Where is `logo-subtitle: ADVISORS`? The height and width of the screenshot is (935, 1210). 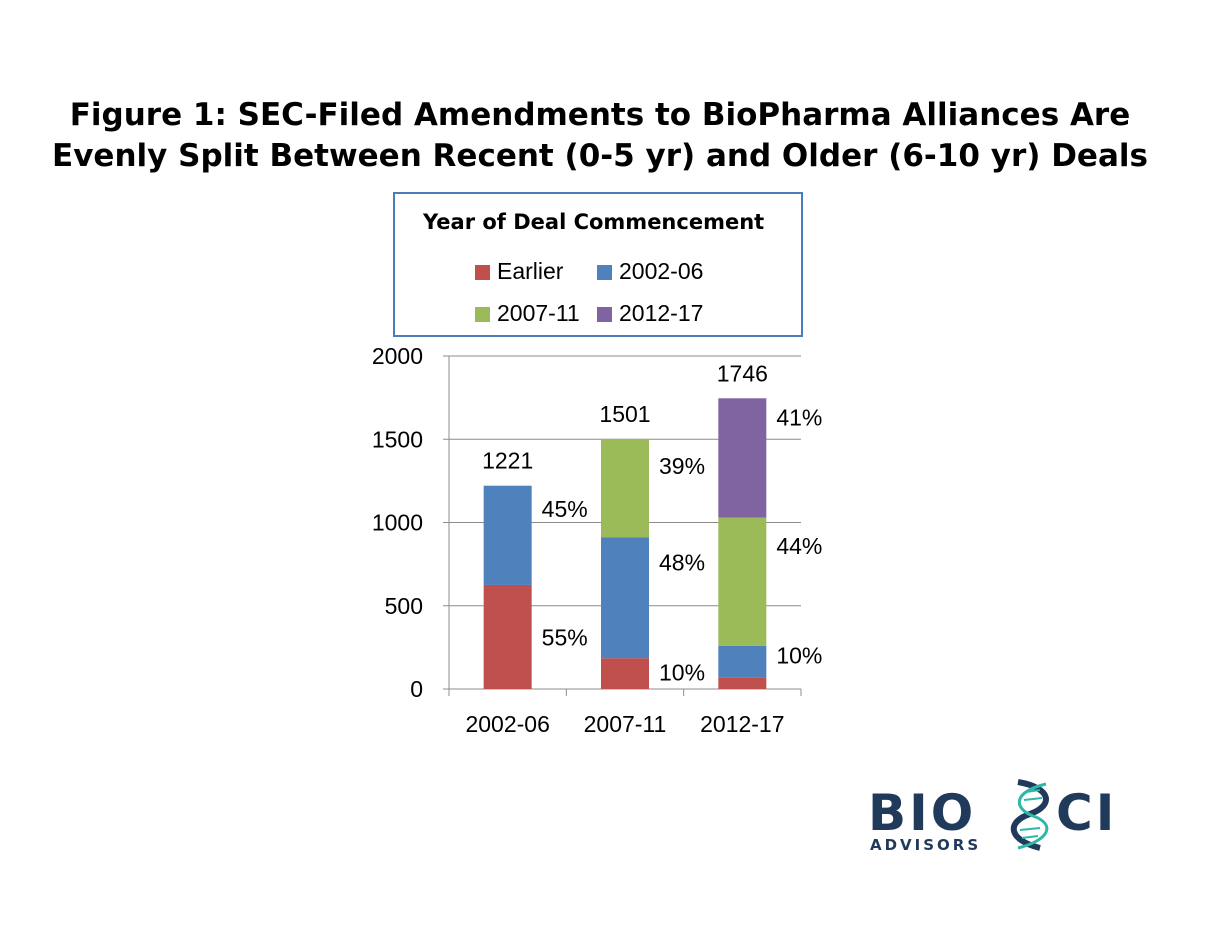
logo-subtitle: ADVISORS is located at coordinates (925, 845).